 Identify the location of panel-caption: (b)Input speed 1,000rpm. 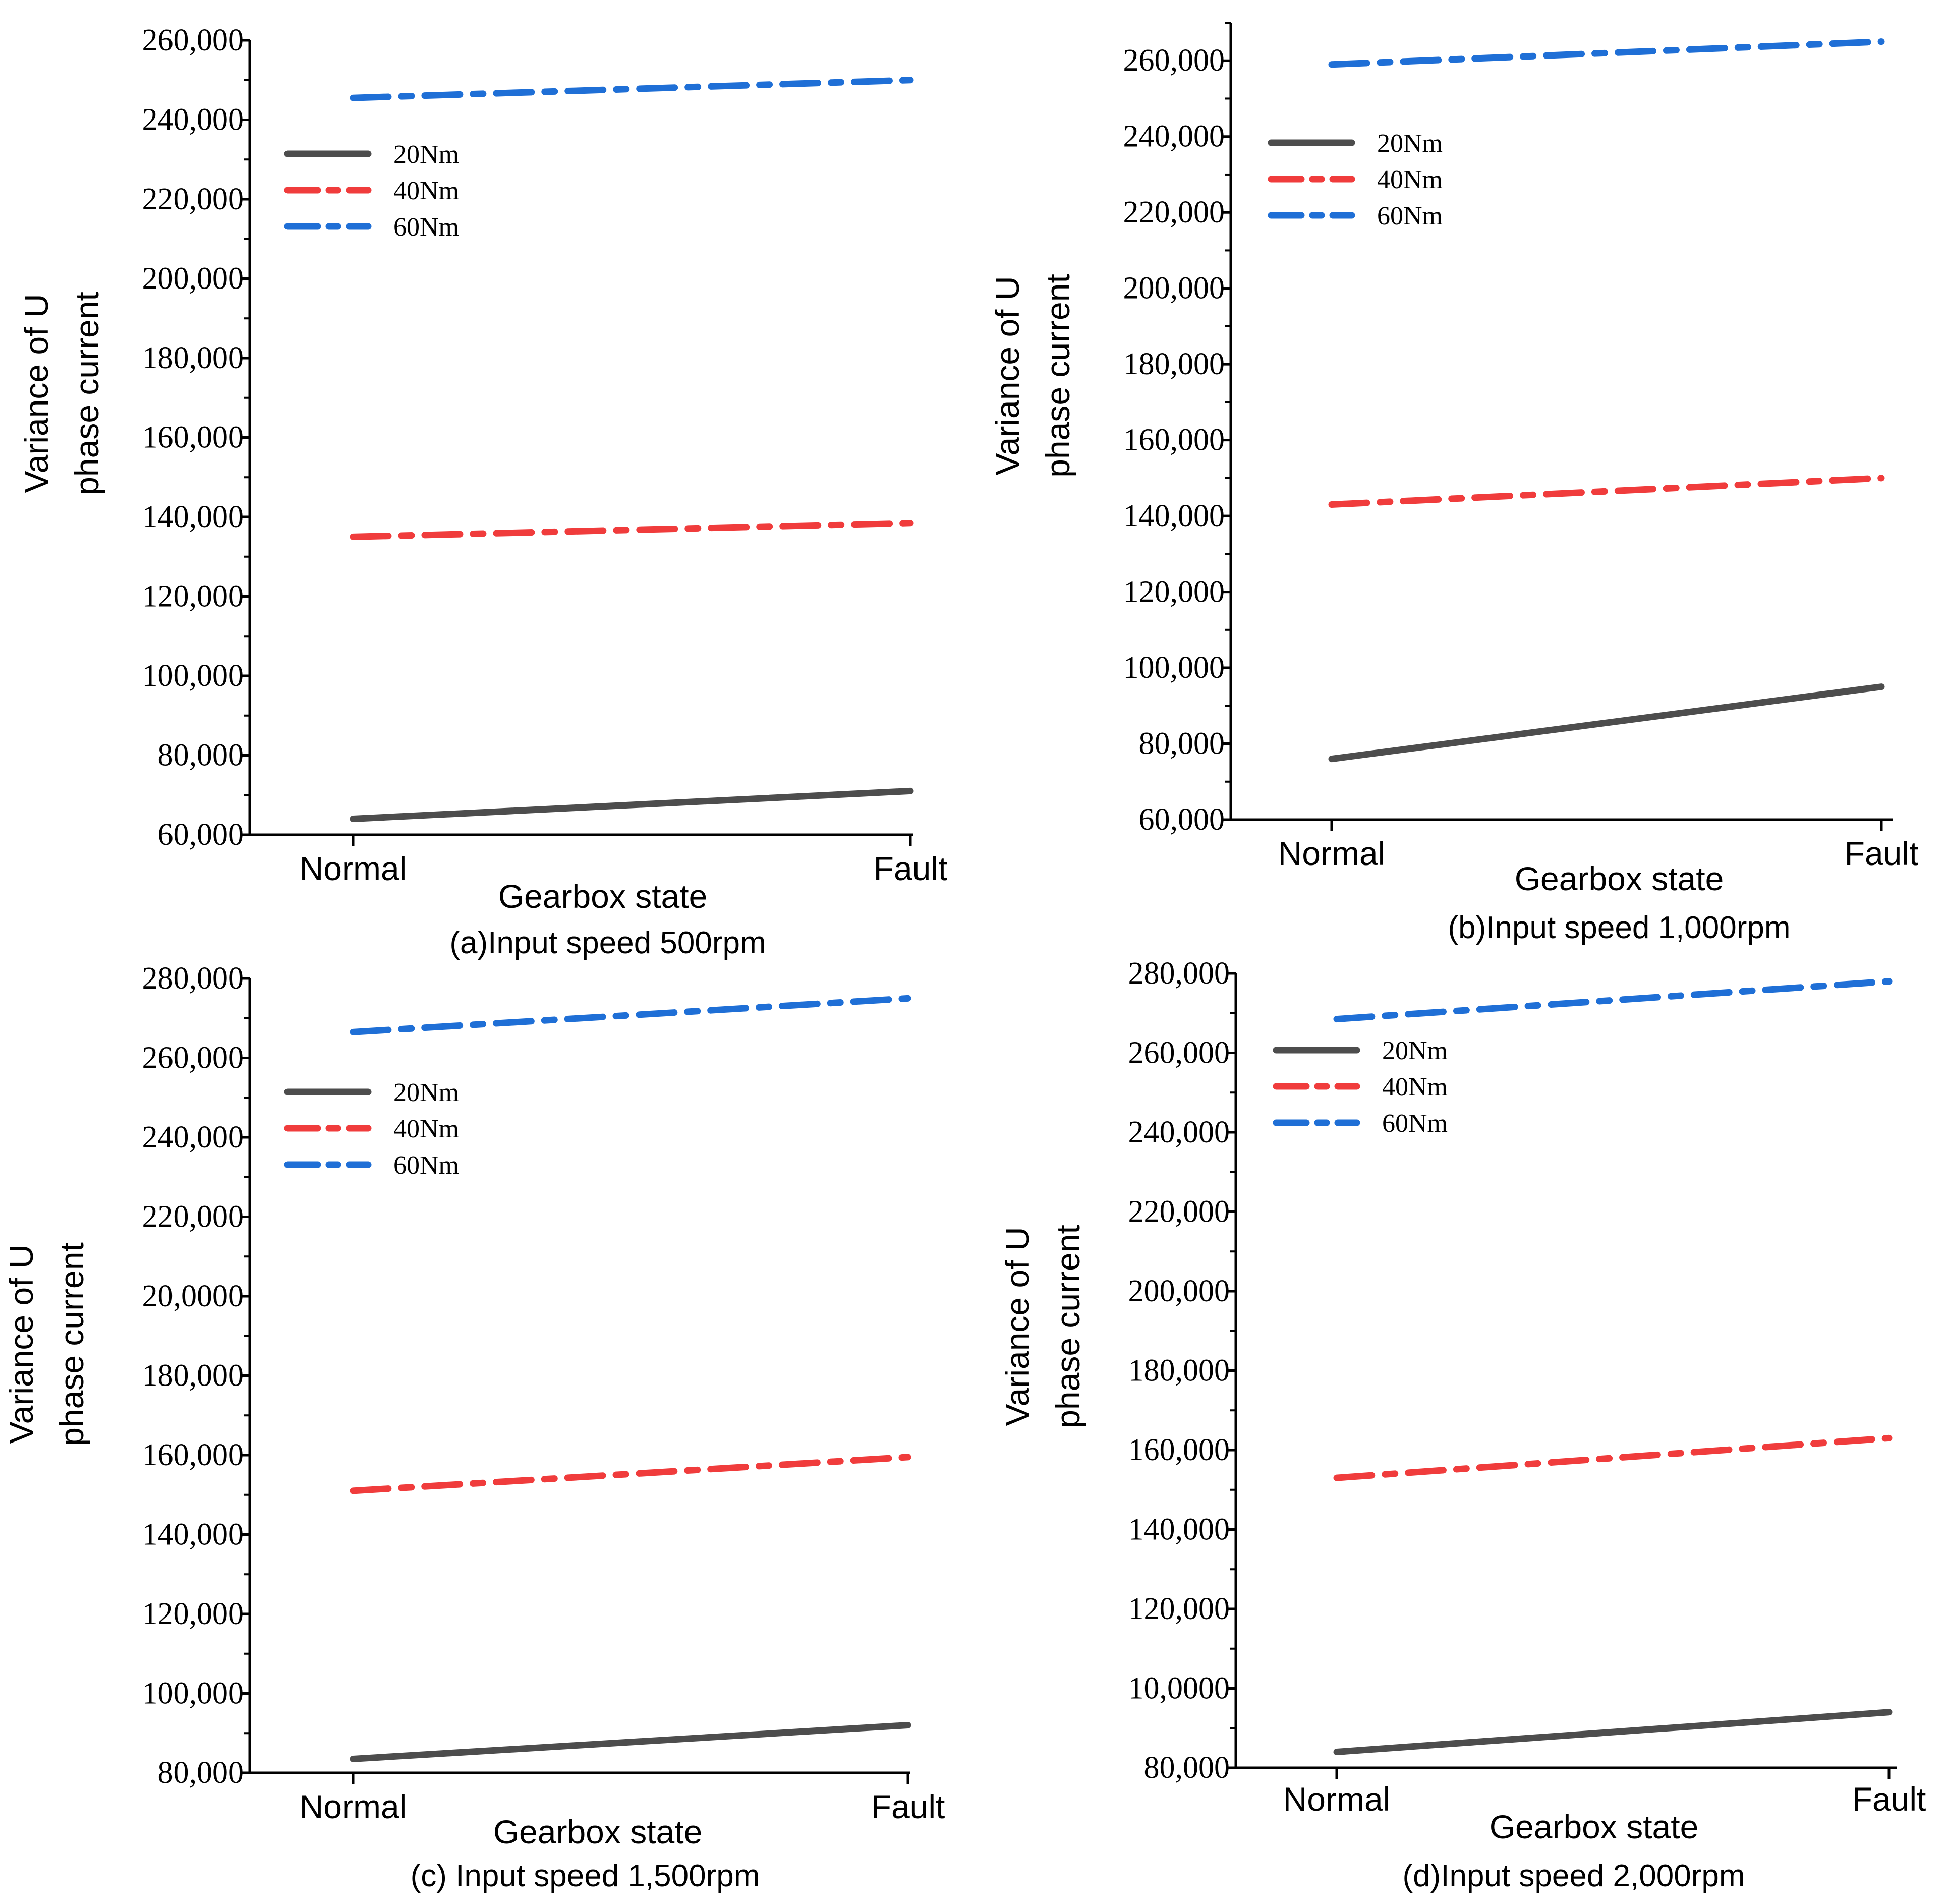
(1619, 927).